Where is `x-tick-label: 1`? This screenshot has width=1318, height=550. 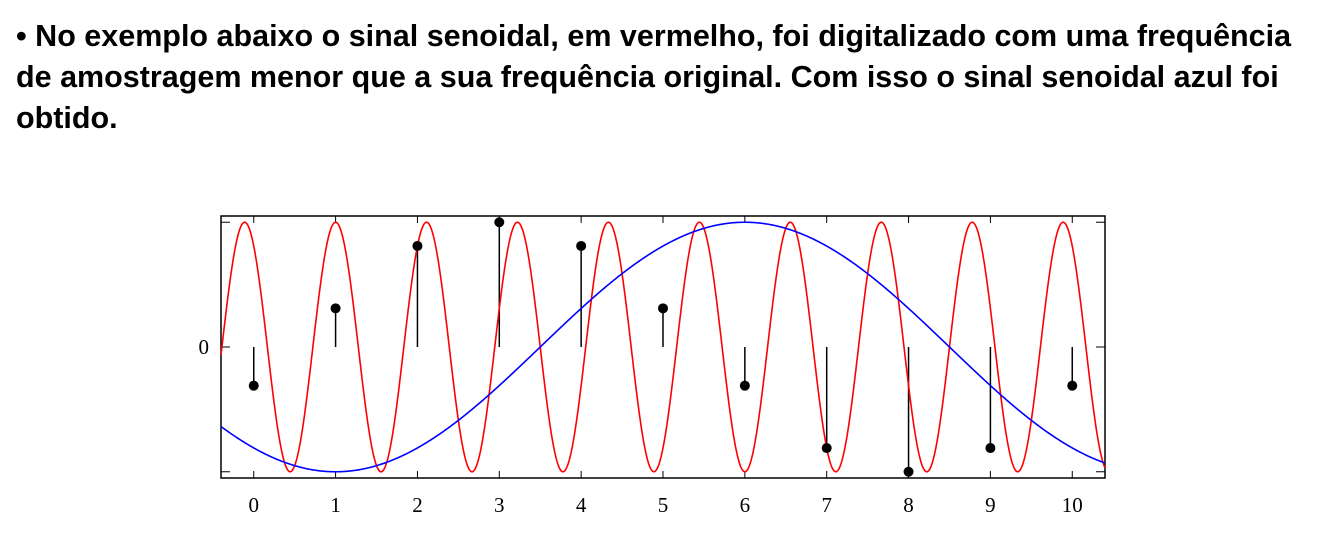
x-tick-label: 1 is located at coordinates (335, 505).